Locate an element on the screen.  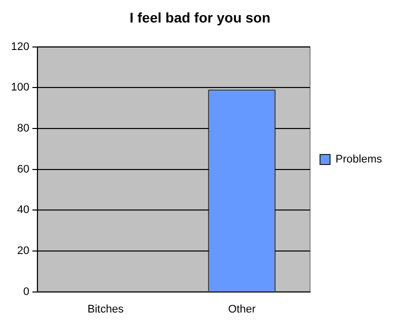
y-tick-label: 20 is located at coordinates (23, 251).